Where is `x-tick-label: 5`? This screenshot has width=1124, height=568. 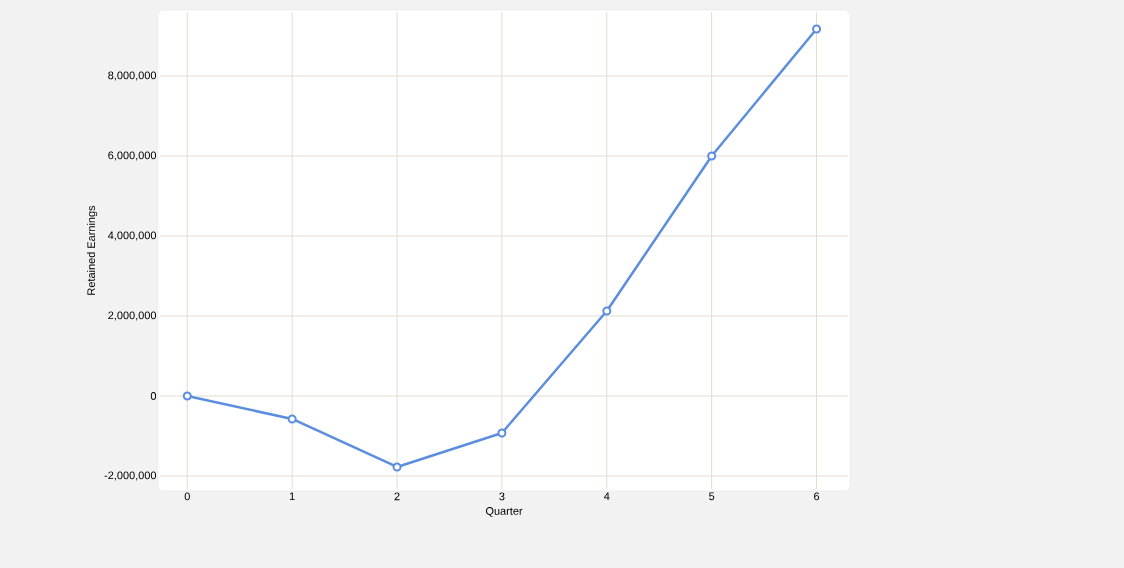 x-tick-label: 5 is located at coordinates (712, 496).